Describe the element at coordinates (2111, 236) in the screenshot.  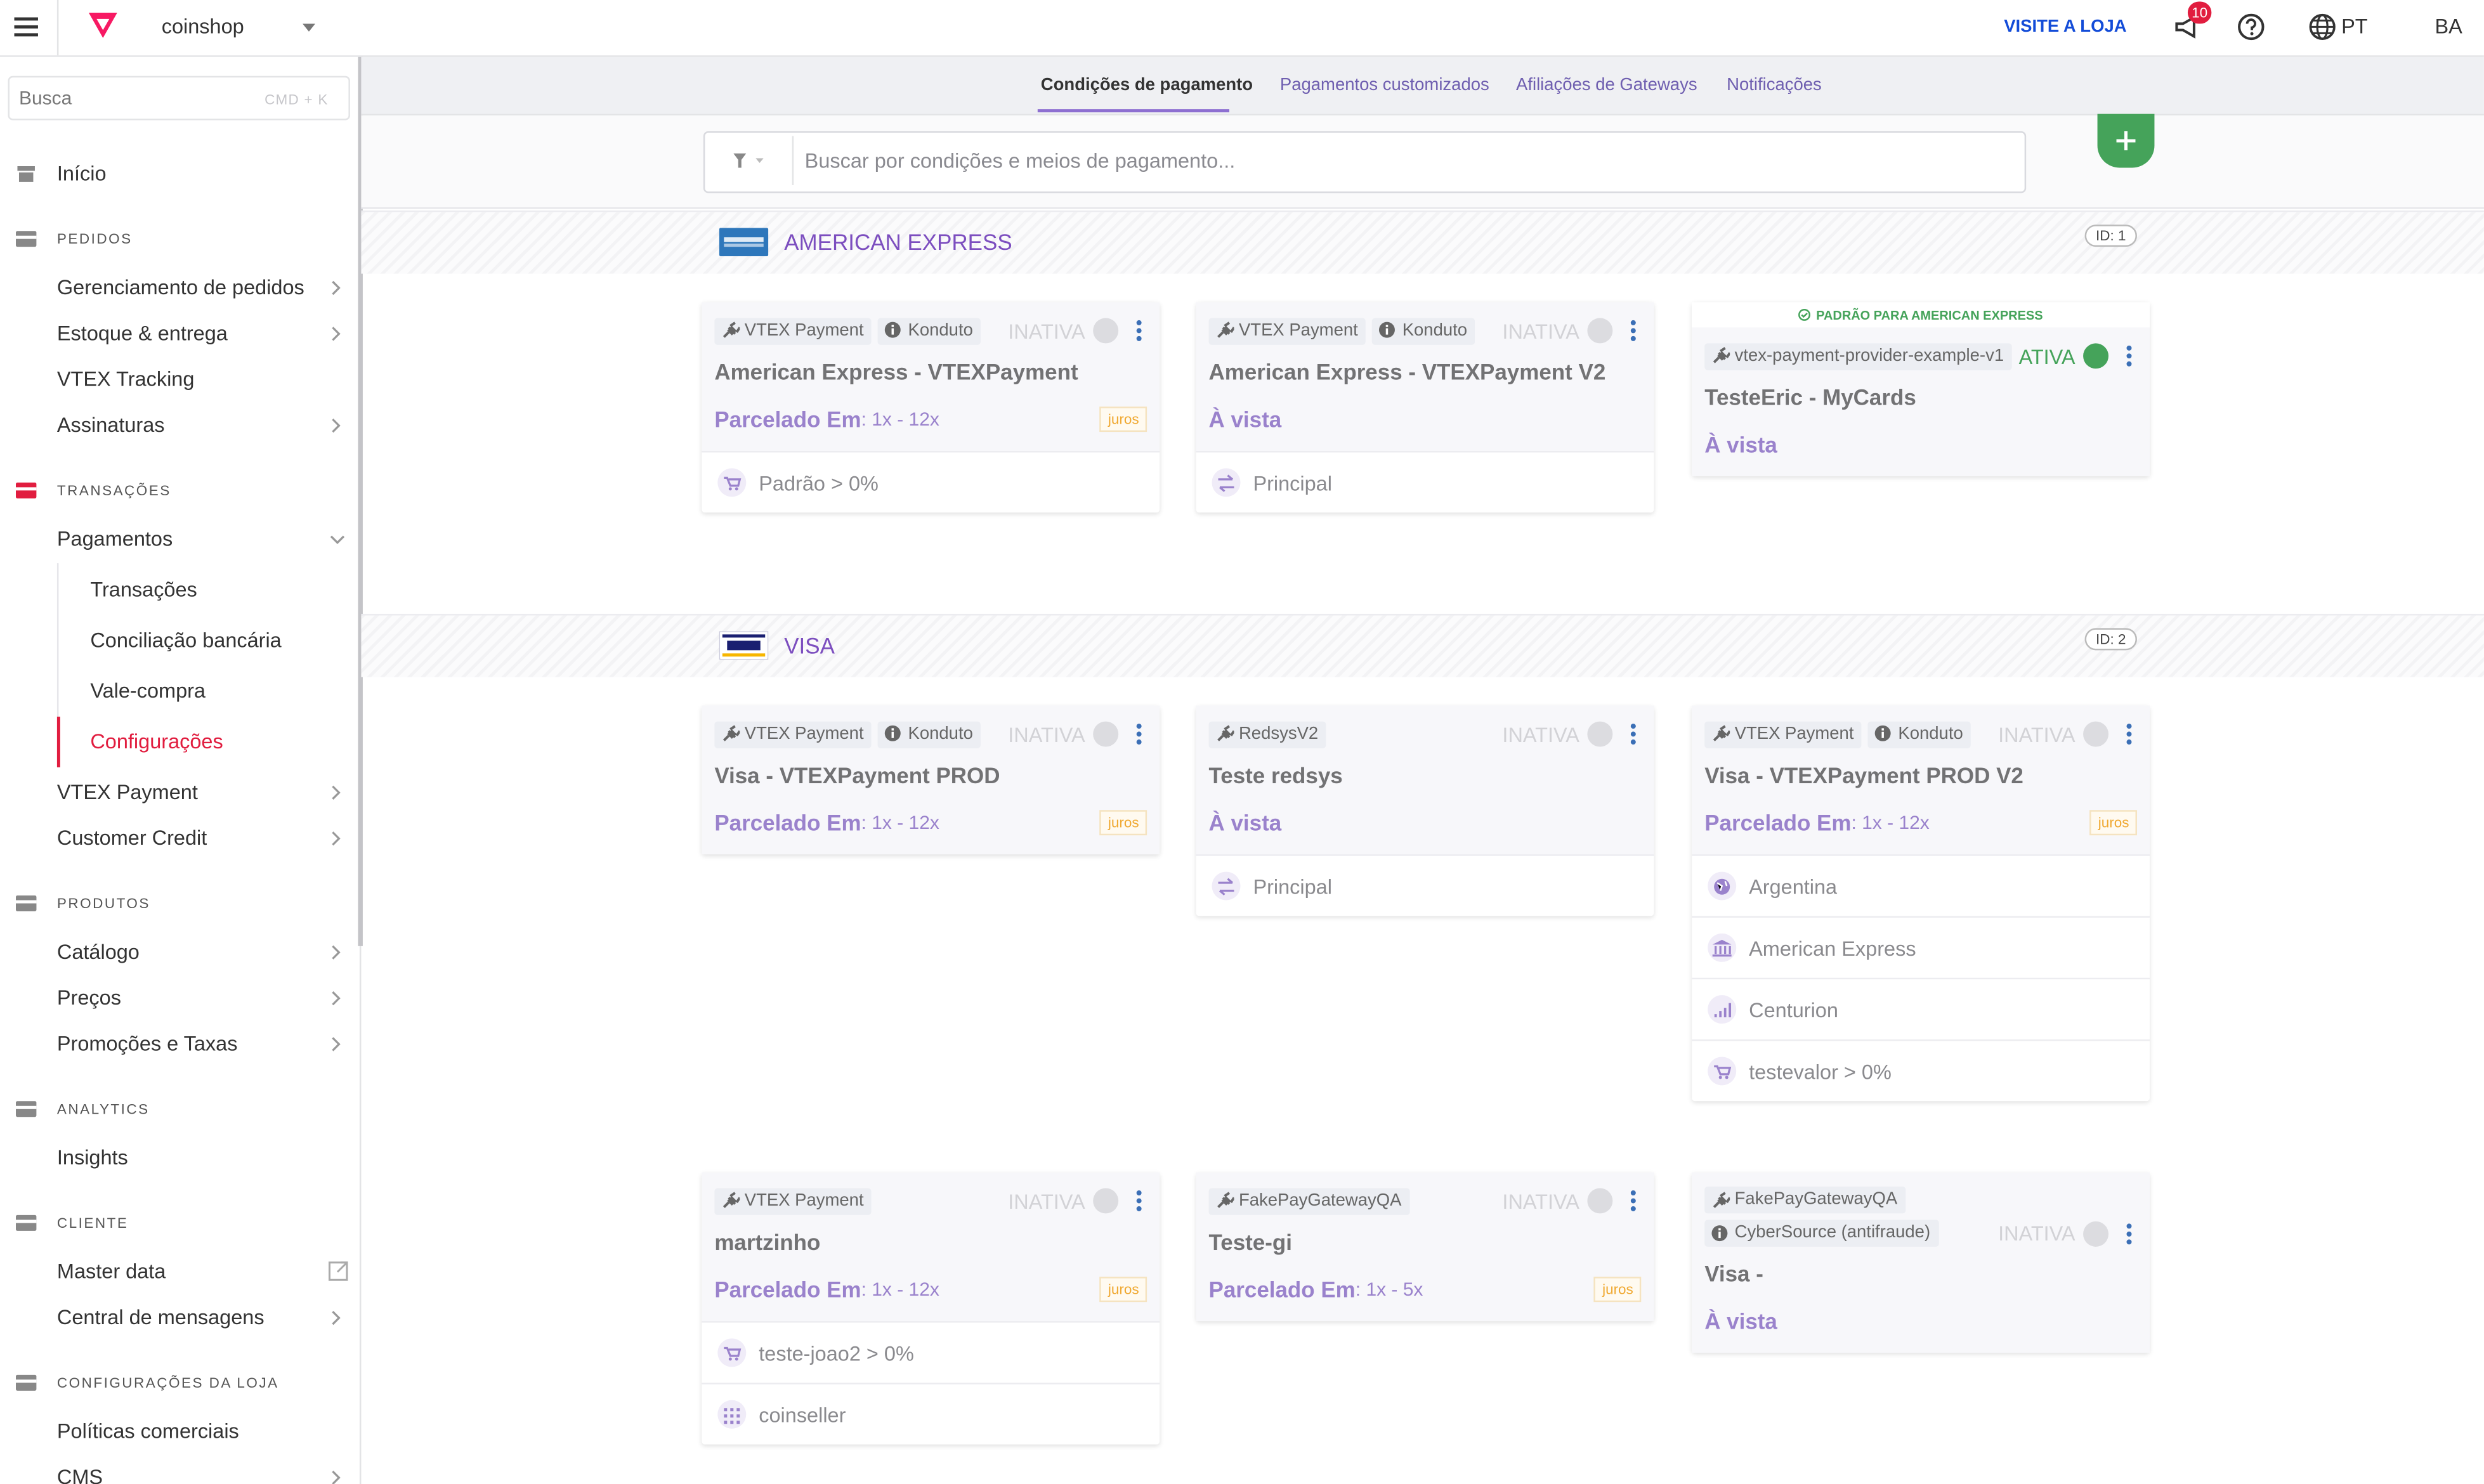
I see `group-id: ID: 1` at that location.